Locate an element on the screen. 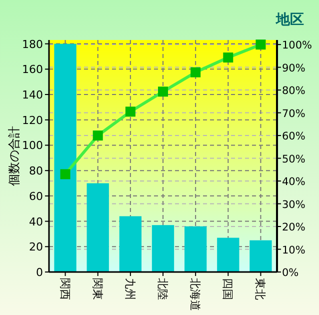 This screenshot has width=319, height=315. y-tick-label: 180 is located at coordinates (32, 44).